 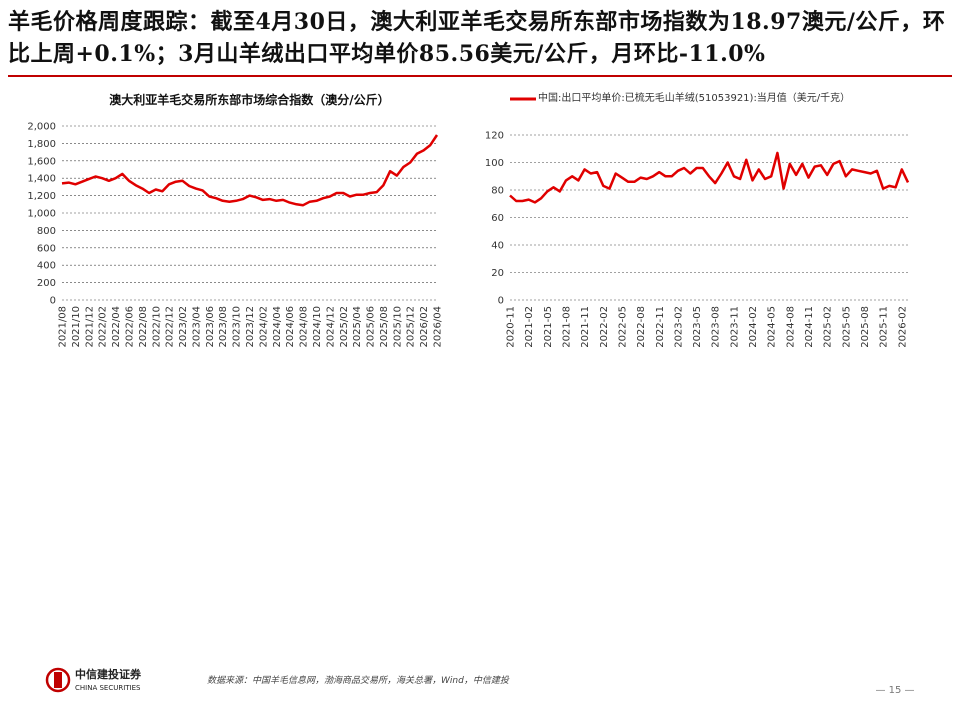 I want to click on x-tick-label: 2021/12, so click(x=89, y=327).